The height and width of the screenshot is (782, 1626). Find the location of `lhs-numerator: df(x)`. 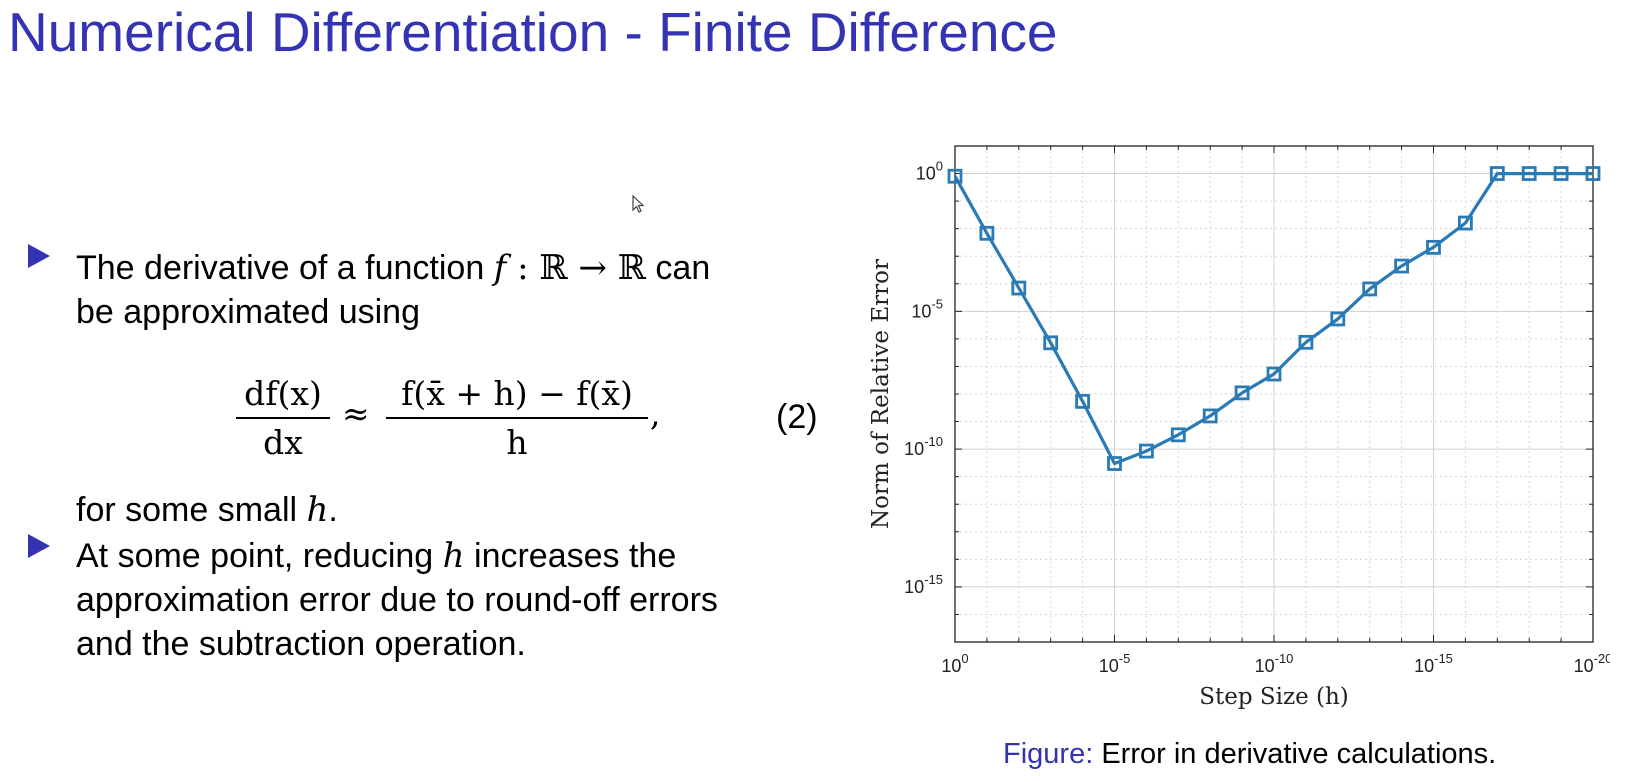

lhs-numerator: df(x) is located at coordinates (283, 393).